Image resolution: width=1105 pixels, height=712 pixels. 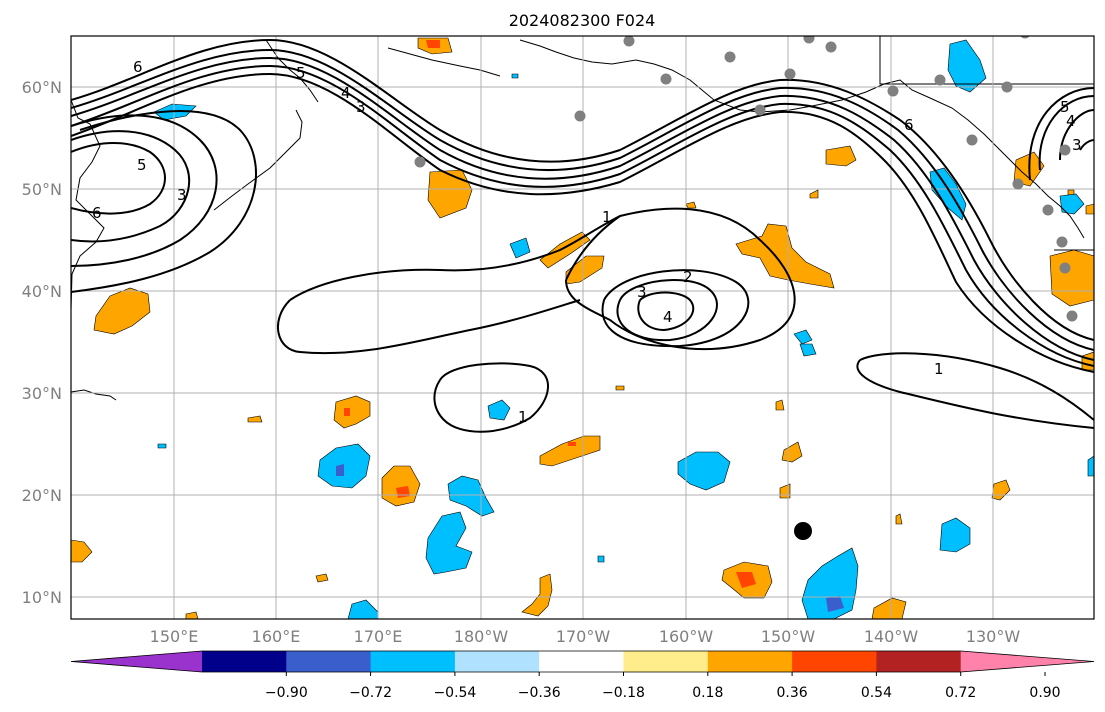 What do you see at coordinates (876, 693) in the screenshot?
I see `colorbar-tick-label: 0.54` at bounding box center [876, 693].